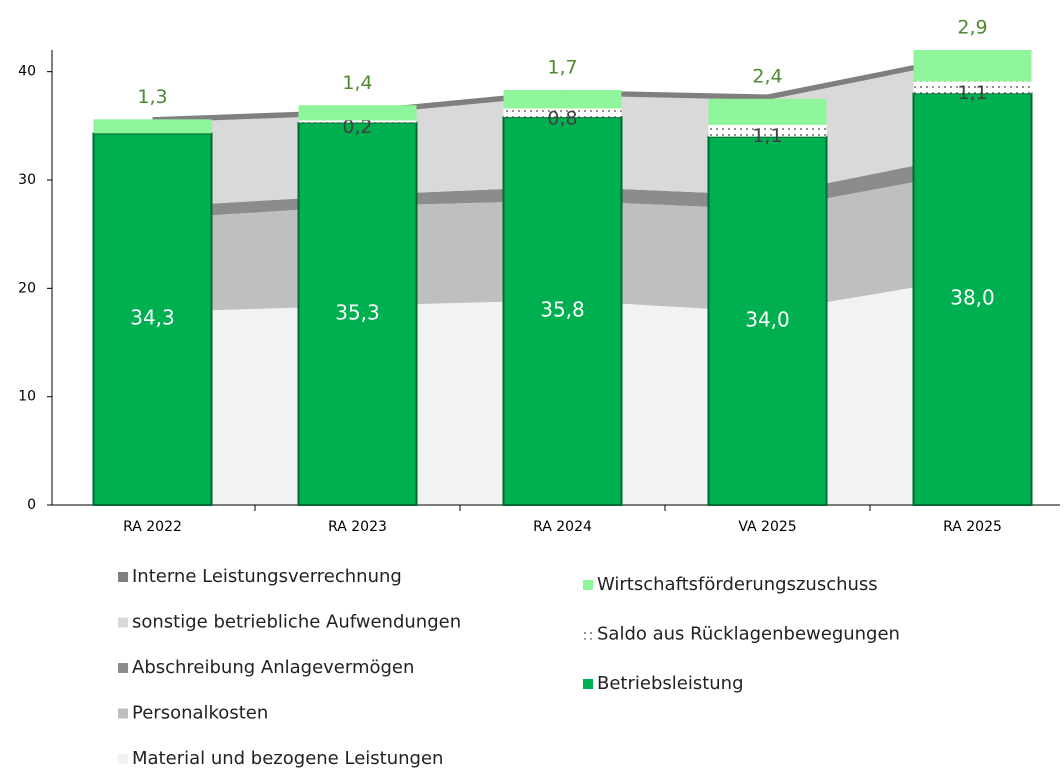 The image size is (1064, 775). Describe the element at coordinates (267, 576) in the screenshot. I see `legend-label: Interne Leistungsverrechnung` at that location.